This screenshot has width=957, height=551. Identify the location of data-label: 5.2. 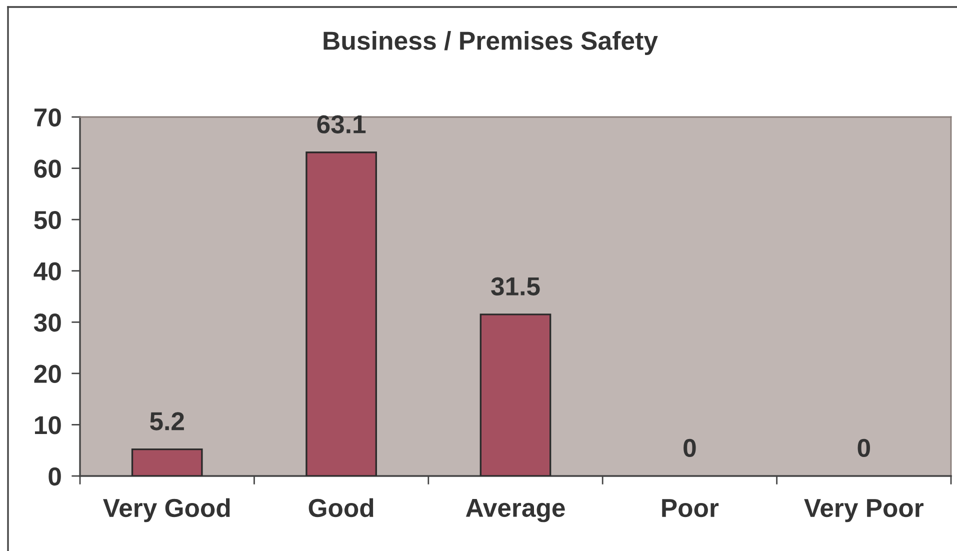
(167, 421).